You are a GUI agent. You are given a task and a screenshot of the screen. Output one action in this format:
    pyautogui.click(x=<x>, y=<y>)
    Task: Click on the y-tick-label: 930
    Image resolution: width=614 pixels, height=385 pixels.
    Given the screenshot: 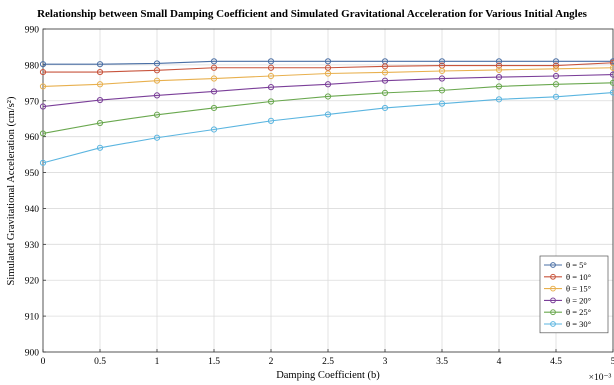 What is the action you would take?
    pyautogui.click(x=32, y=246)
    